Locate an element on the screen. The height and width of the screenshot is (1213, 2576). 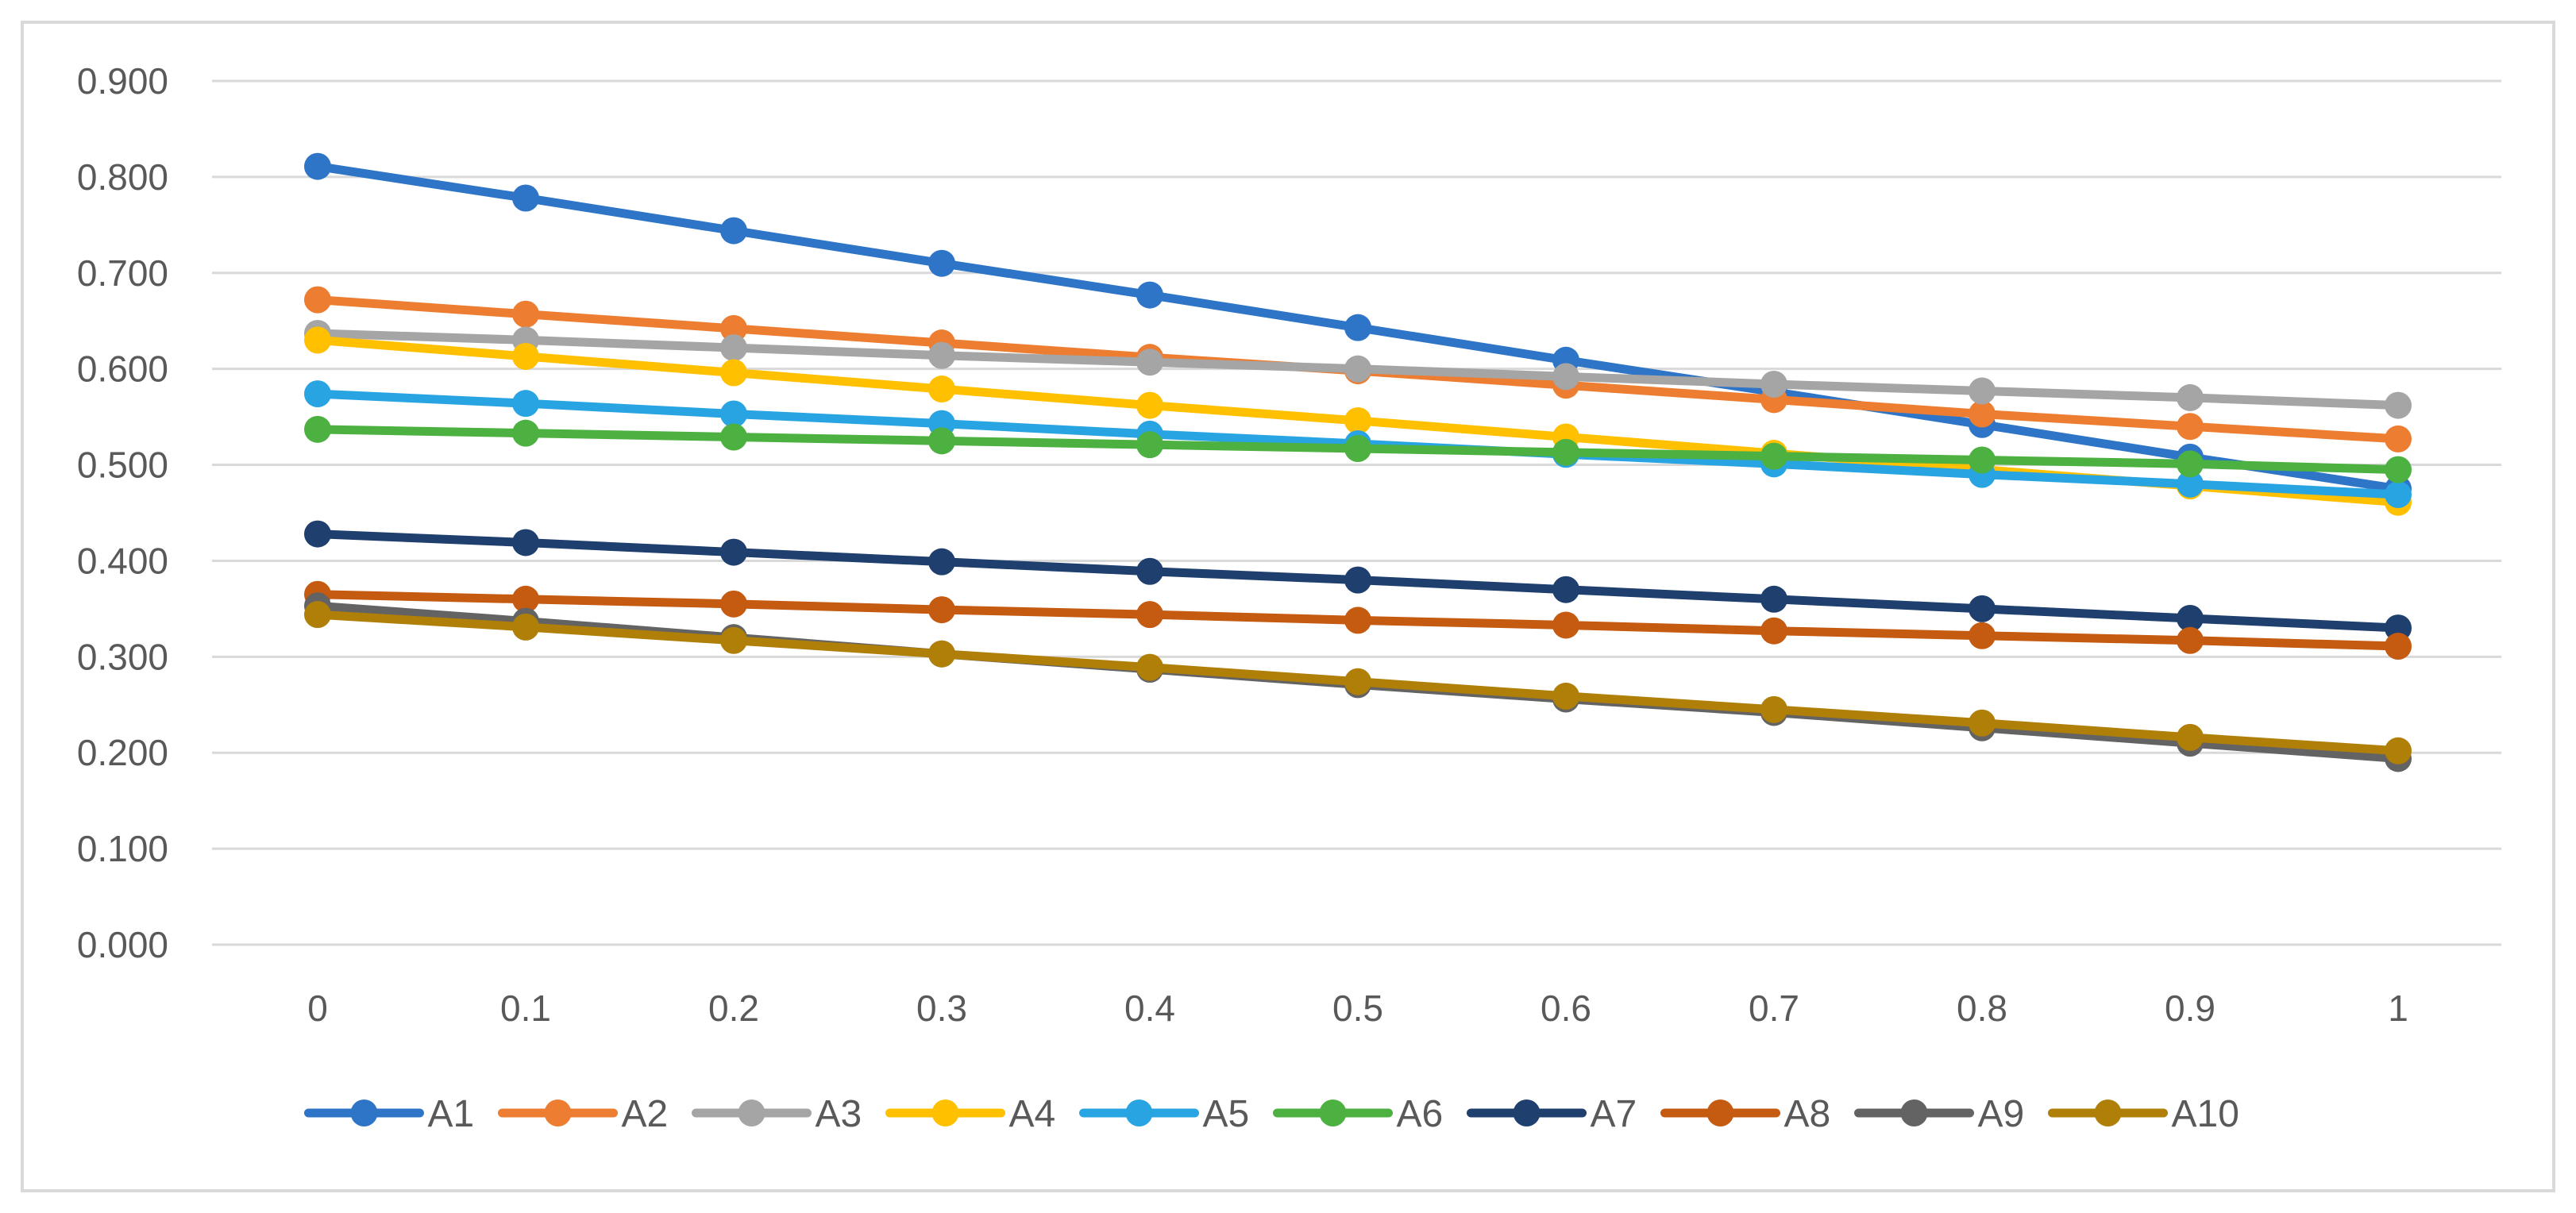
legend-item-A1: A1 is located at coordinates (389, 1114).